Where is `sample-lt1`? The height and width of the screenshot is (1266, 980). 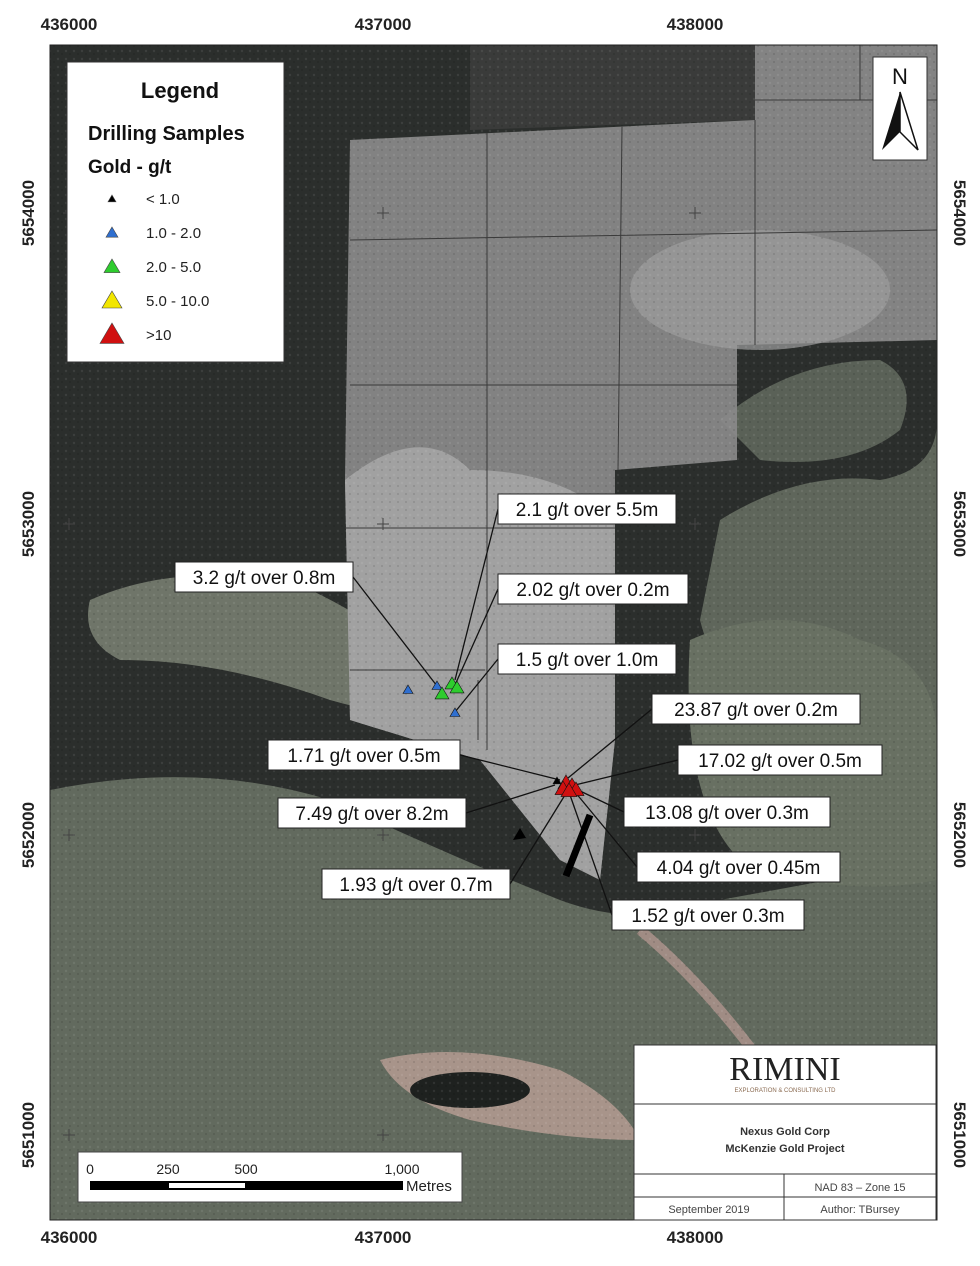 sample-lt1 is located at coordinates (519, 834).